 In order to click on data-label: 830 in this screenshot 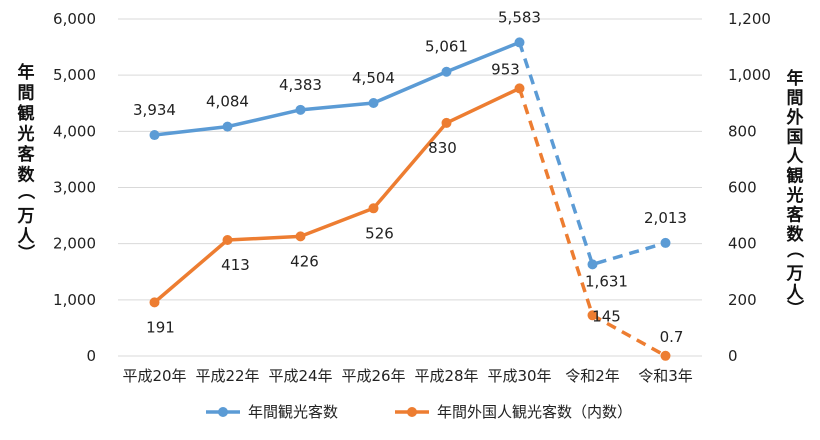, I will do `click(442, 148)`.